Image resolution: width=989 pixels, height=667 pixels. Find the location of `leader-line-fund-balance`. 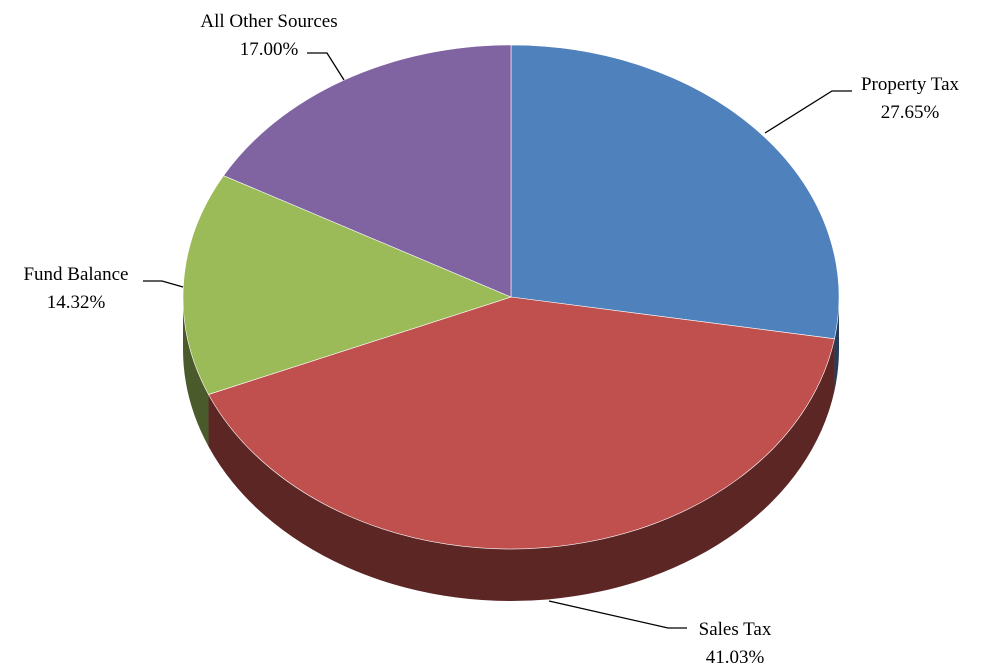

leader-line-fund-balance is located at coordinates (163, 284).